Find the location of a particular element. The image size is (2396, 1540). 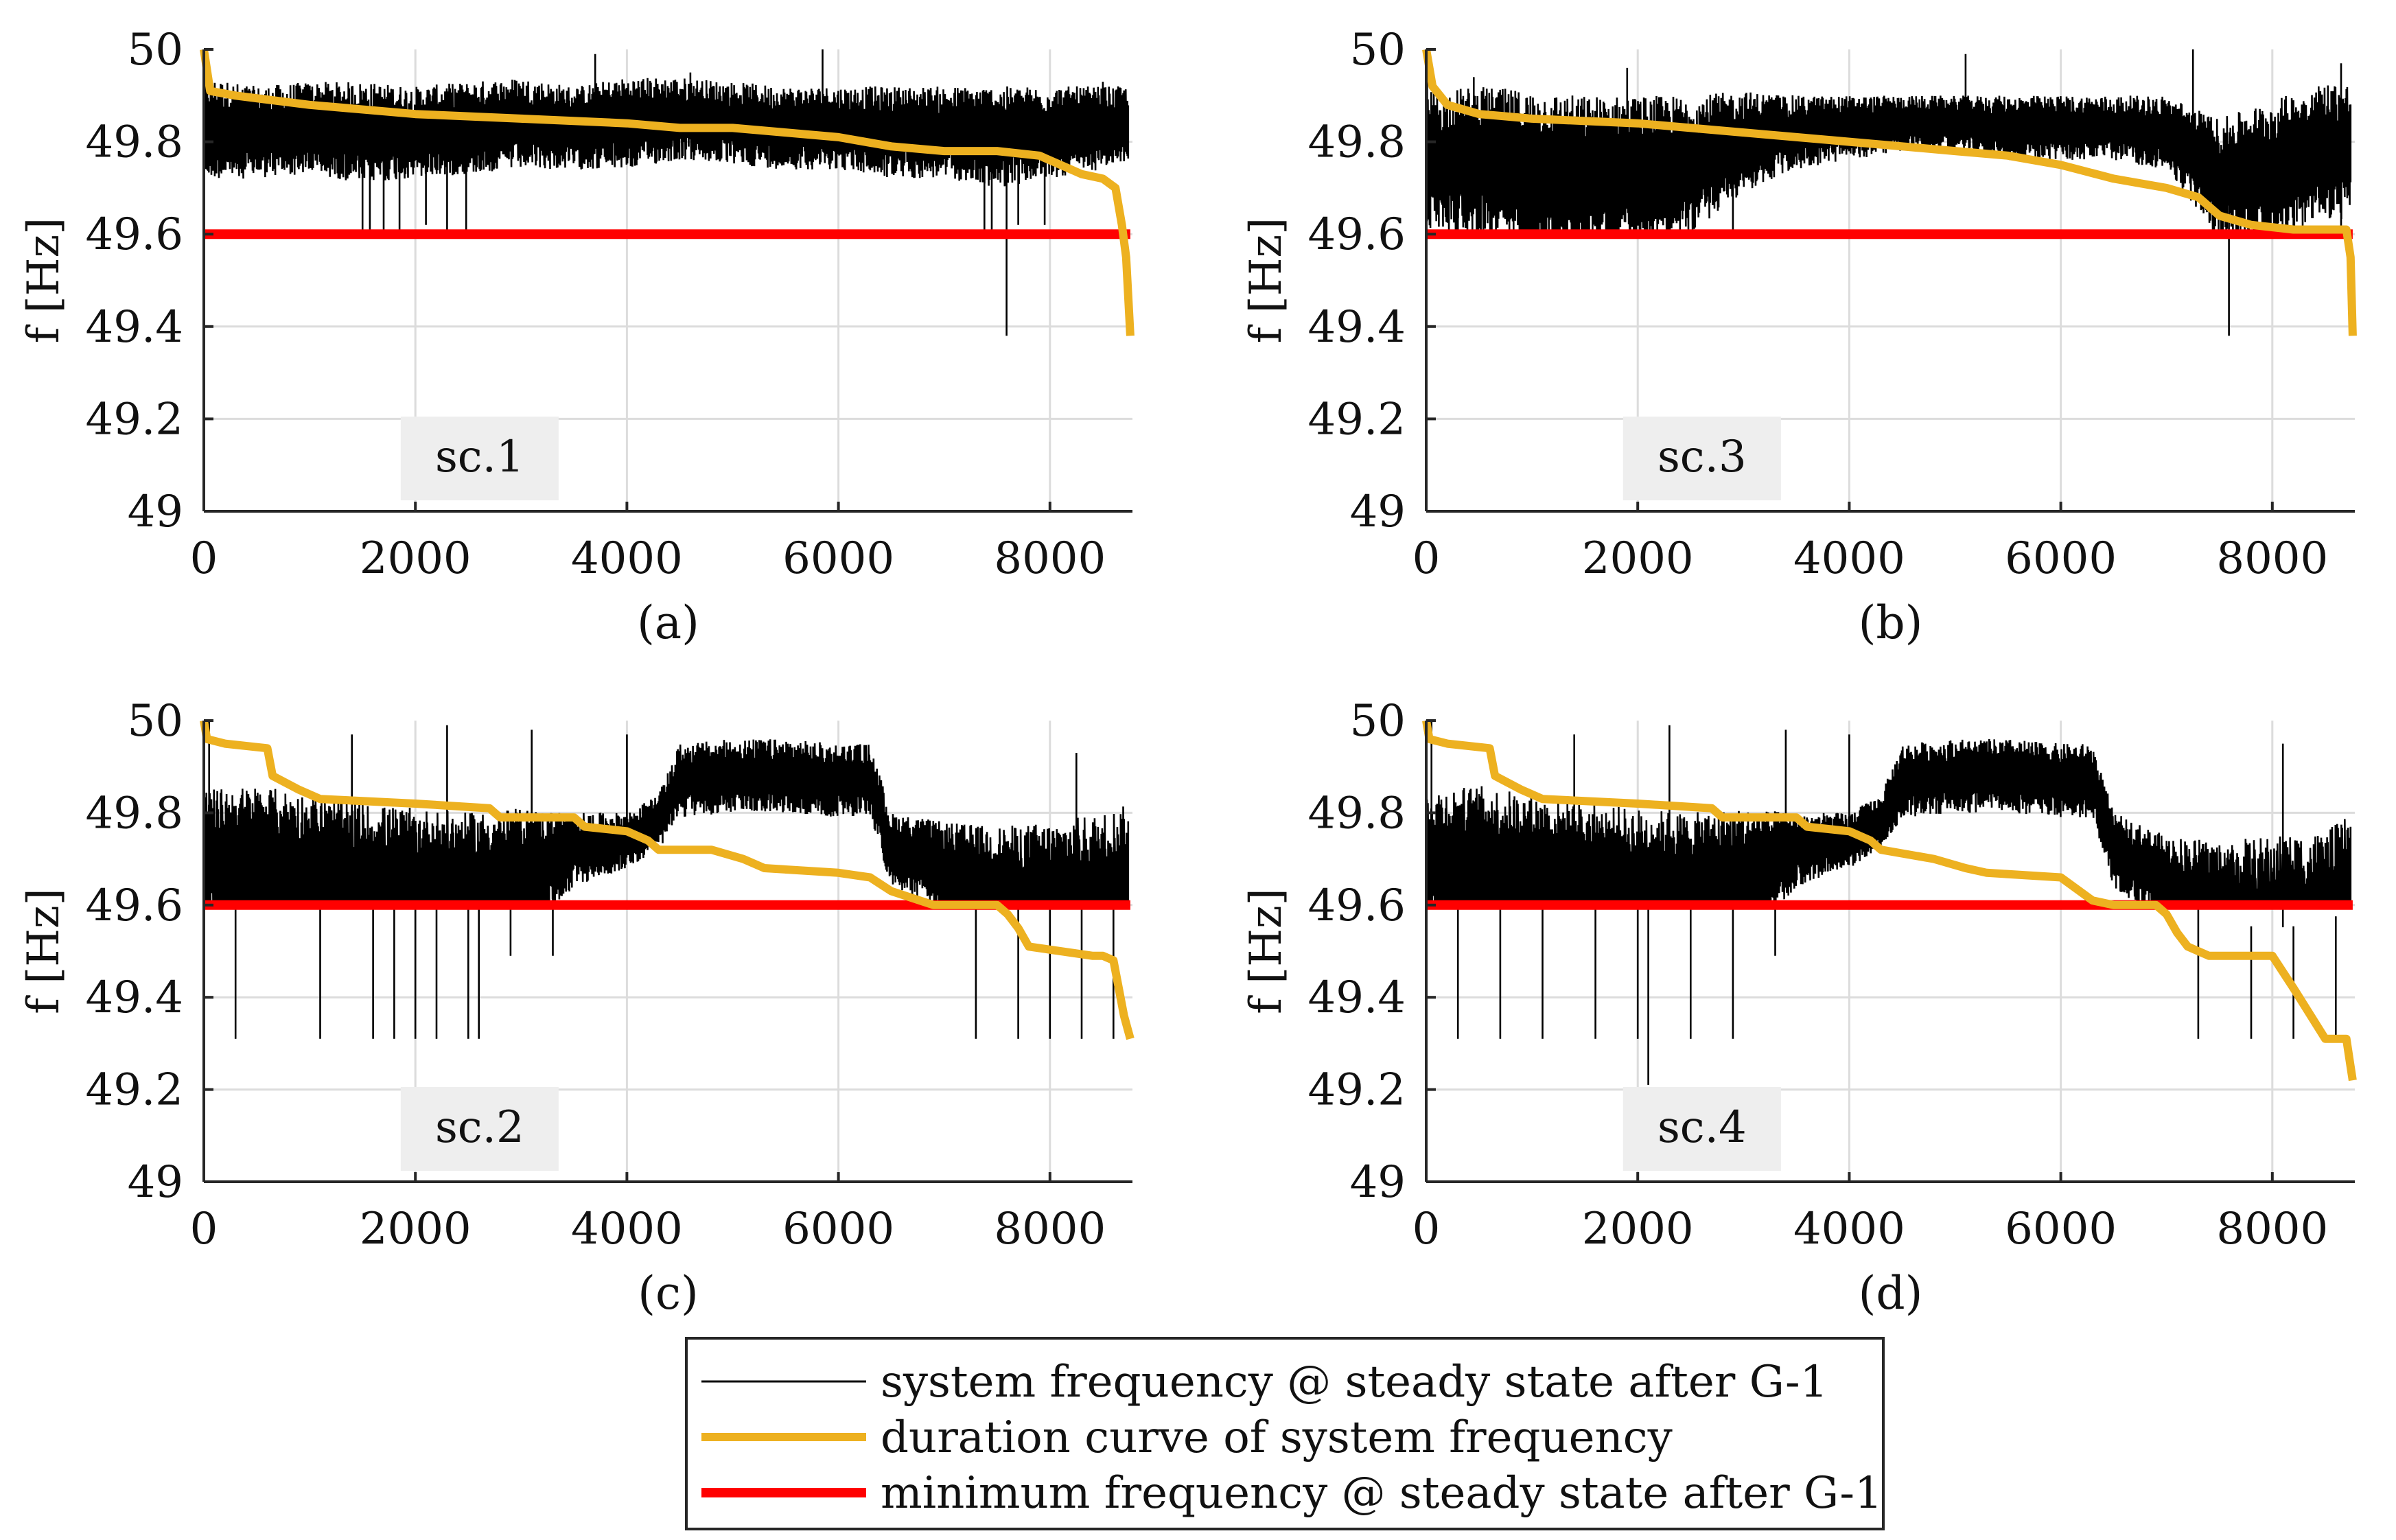

legend-label: duration curve of system frequency is located at coordinates (1277, 1437).